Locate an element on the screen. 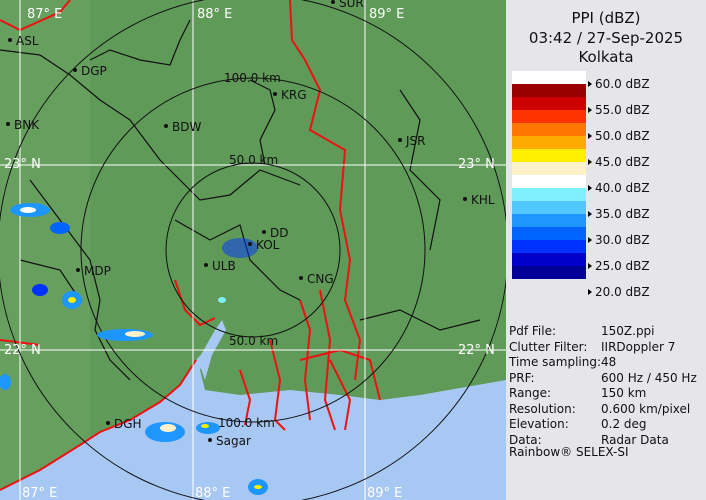 This screenshot has height=500, width=706. legend-label: 55.0 dBZ is located at coordinates (619, 110).